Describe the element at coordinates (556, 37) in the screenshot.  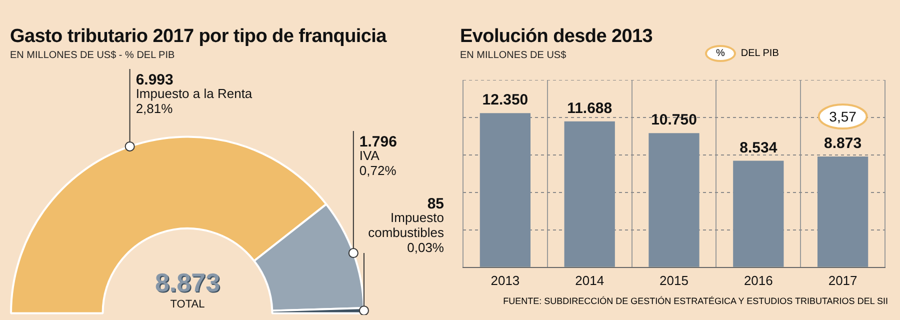
I see `chart-title: Evolución desde 2013` at that location.